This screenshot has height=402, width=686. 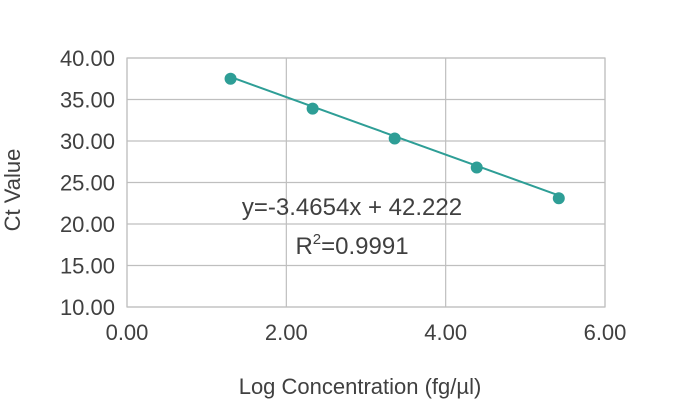 What do you see at coordinates (352, 207) in the screenshot?
I see `regression-equation: y=-3.4654x + 42.222` at bounding box center [352, 207].